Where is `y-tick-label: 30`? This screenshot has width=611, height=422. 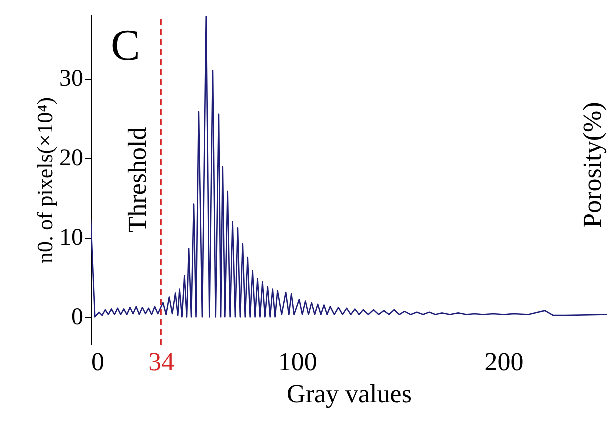
y-tick-label: 30 is located at coordinates (72, 79).